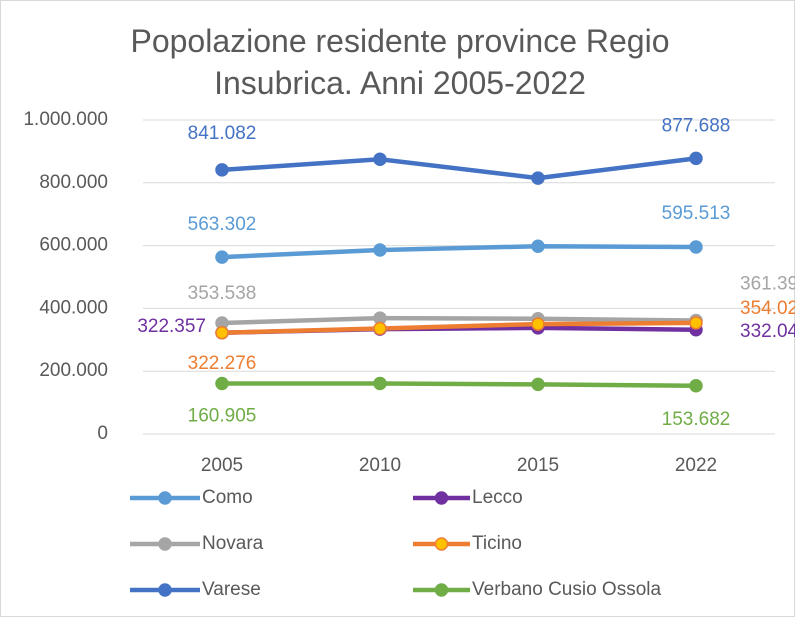 Image resolution: width=795 pixels, height=617 pixels. Describe the element at coordinates (222, 293) in the screenshot. I see `value-label: 353.538` at that location.